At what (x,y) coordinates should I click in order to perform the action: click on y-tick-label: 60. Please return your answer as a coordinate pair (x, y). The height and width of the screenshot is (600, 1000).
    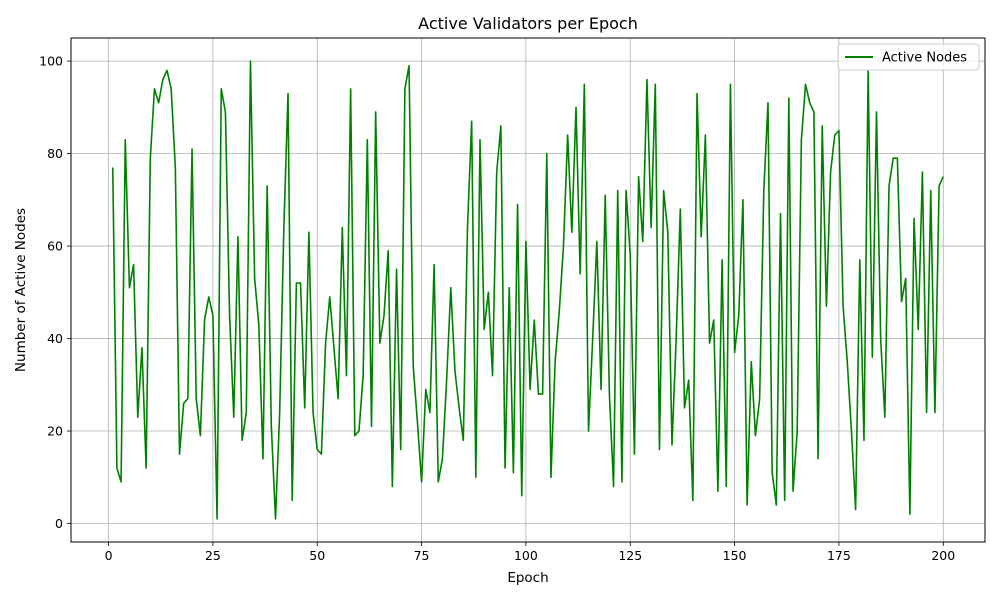
    Looking at the image, I should click on (55, 246).